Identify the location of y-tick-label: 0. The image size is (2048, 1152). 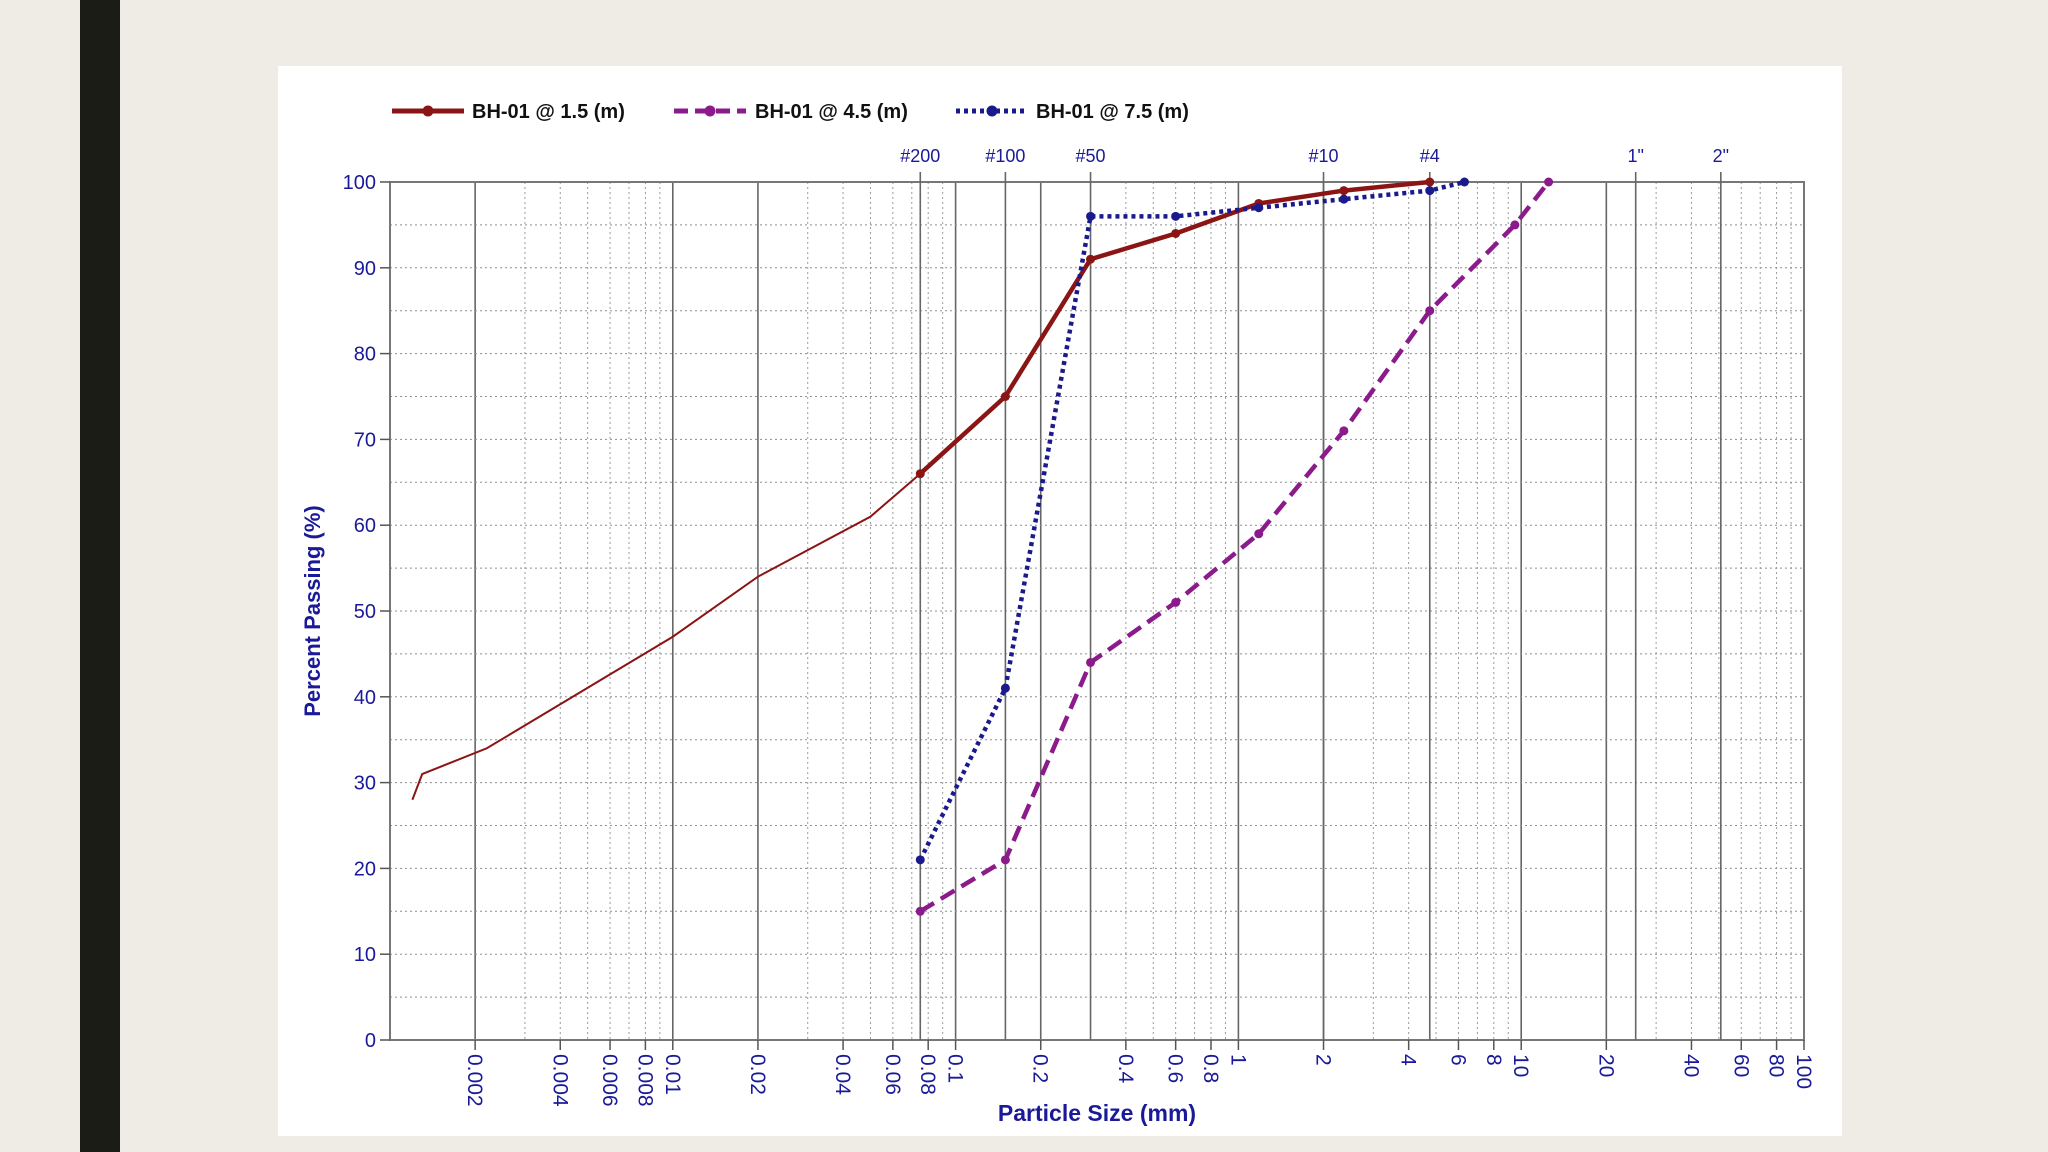
(370, 1041).